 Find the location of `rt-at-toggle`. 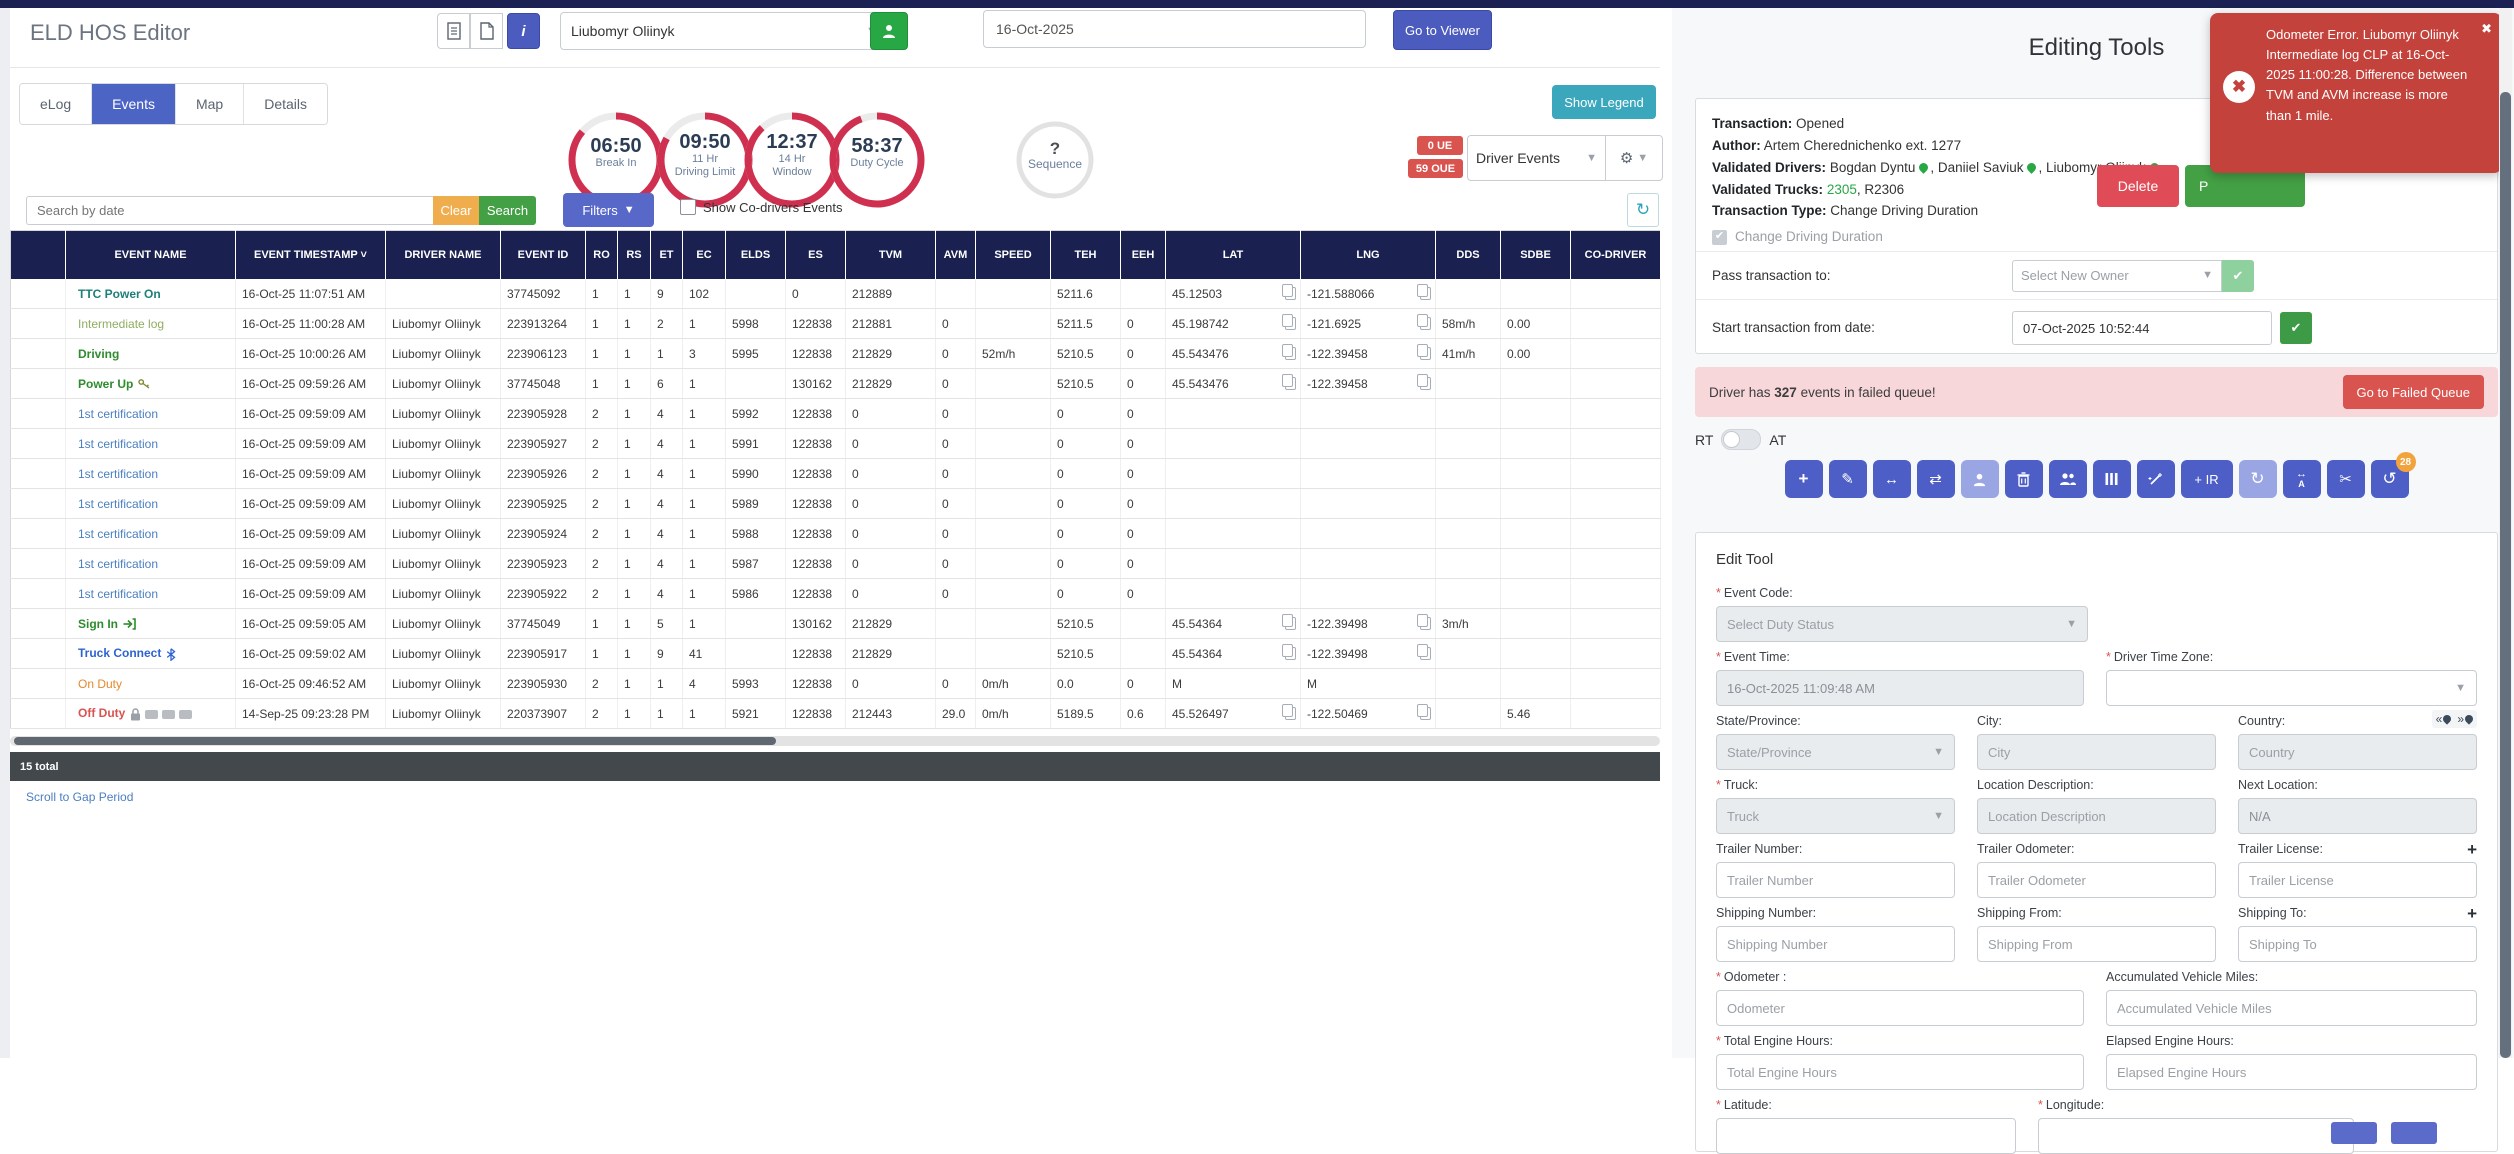

rt-at-toggle is located at coordinates (1741, 439).